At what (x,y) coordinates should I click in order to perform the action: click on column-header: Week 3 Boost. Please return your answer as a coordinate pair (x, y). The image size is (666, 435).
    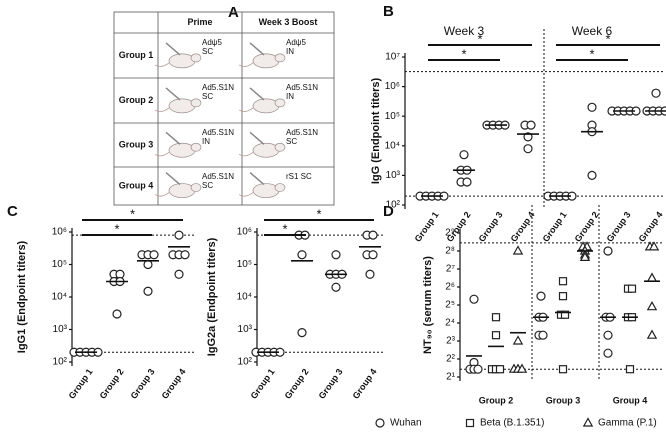
    Looking at the image, I should click on (288, 22).